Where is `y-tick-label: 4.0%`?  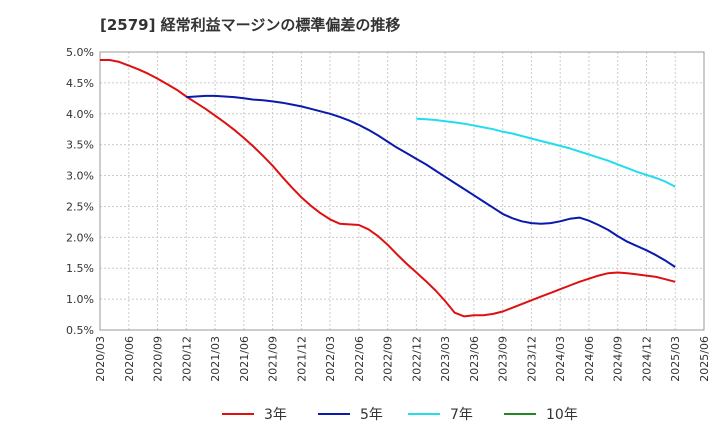 y-tick-label: 4.0% is located at coordinates (80, 114).